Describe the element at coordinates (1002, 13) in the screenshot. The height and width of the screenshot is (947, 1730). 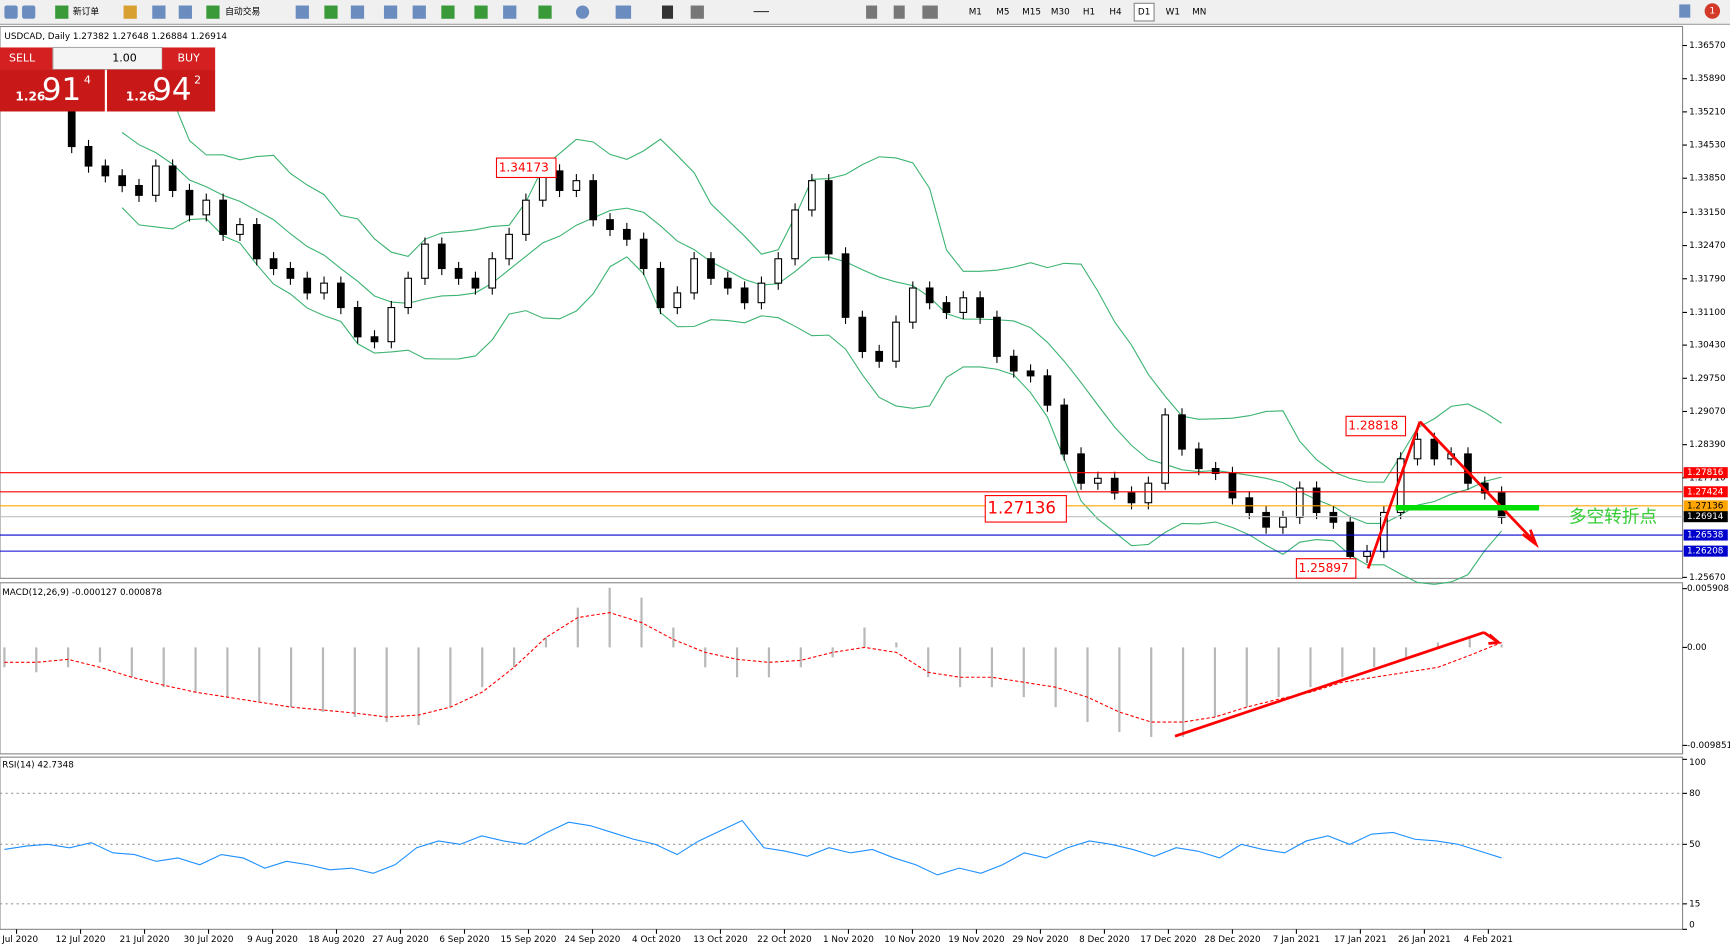
I see `timeframe: M5` at that location.